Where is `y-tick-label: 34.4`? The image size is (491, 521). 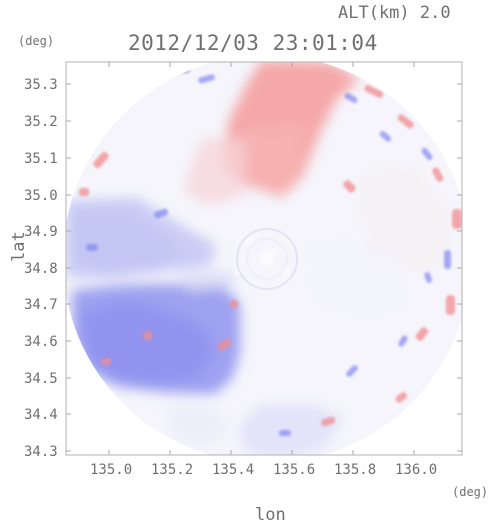
y-tick-label: 34.4 is located at coordinates (41, 415).